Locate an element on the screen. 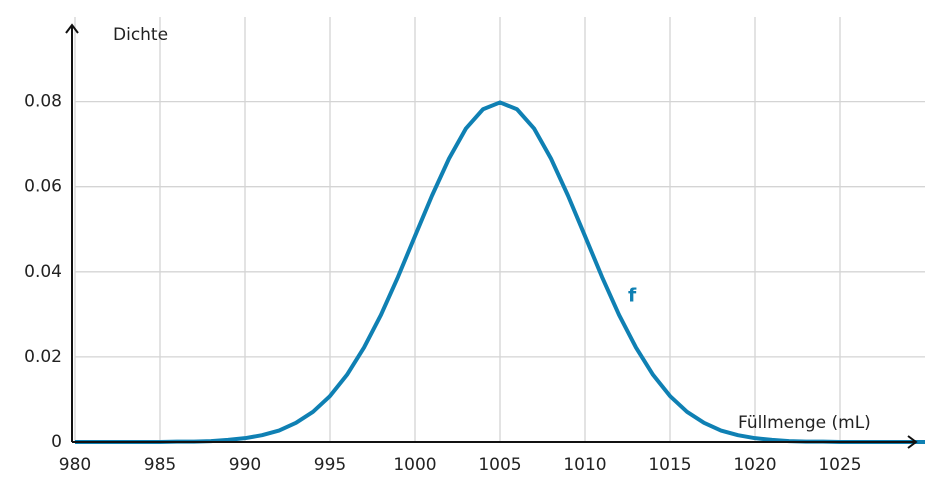 This screenshot has width=942, height=491. x-tick-label: 980 is located at coordinates (75, 465).